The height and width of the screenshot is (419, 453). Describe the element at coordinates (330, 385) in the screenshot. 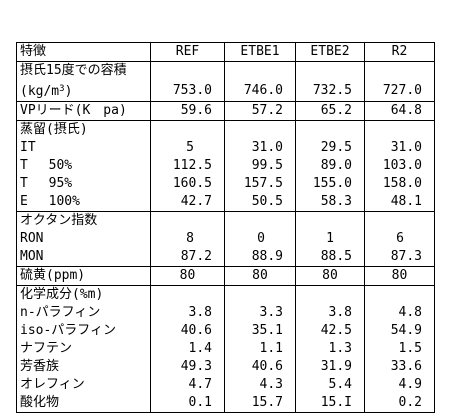

I see `chem-olefin-etbe2: 5.4` at that location.